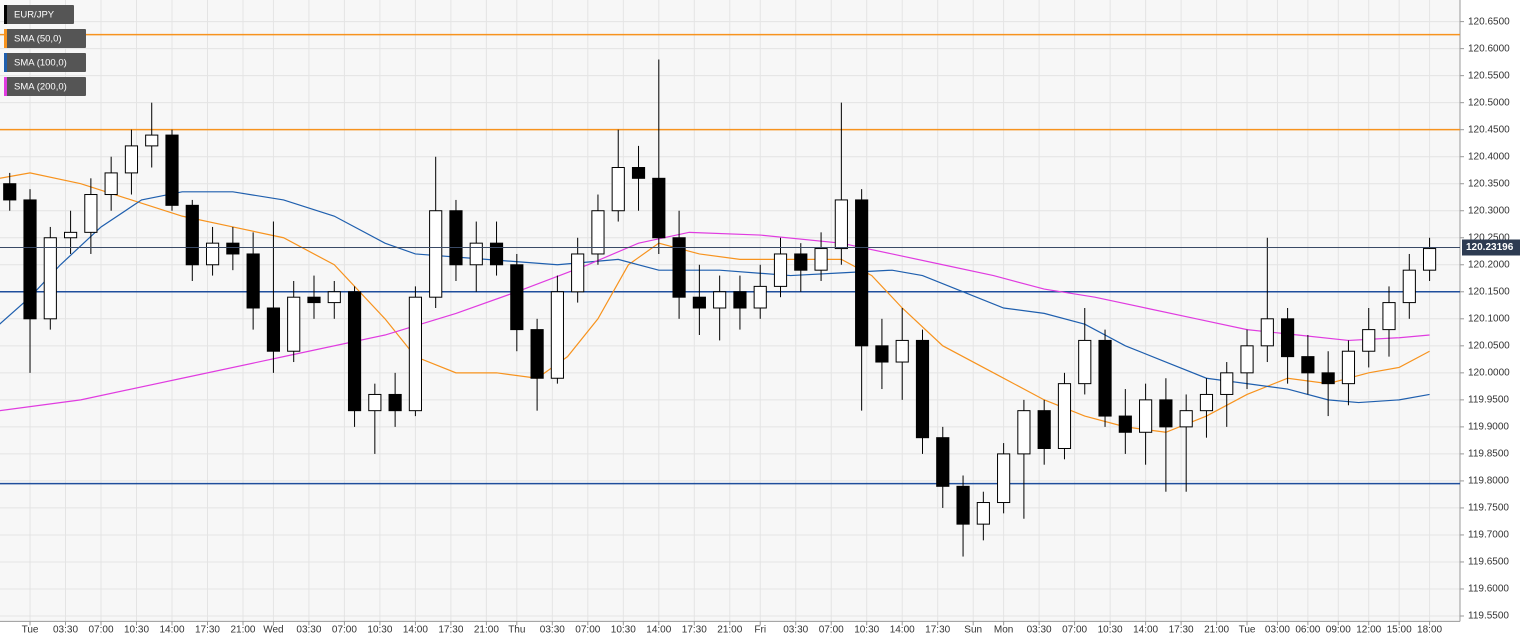  Describe the element at coordinates (1489, 21) in the screenshot. I see `y-tick-label: 120.6500` at that location.